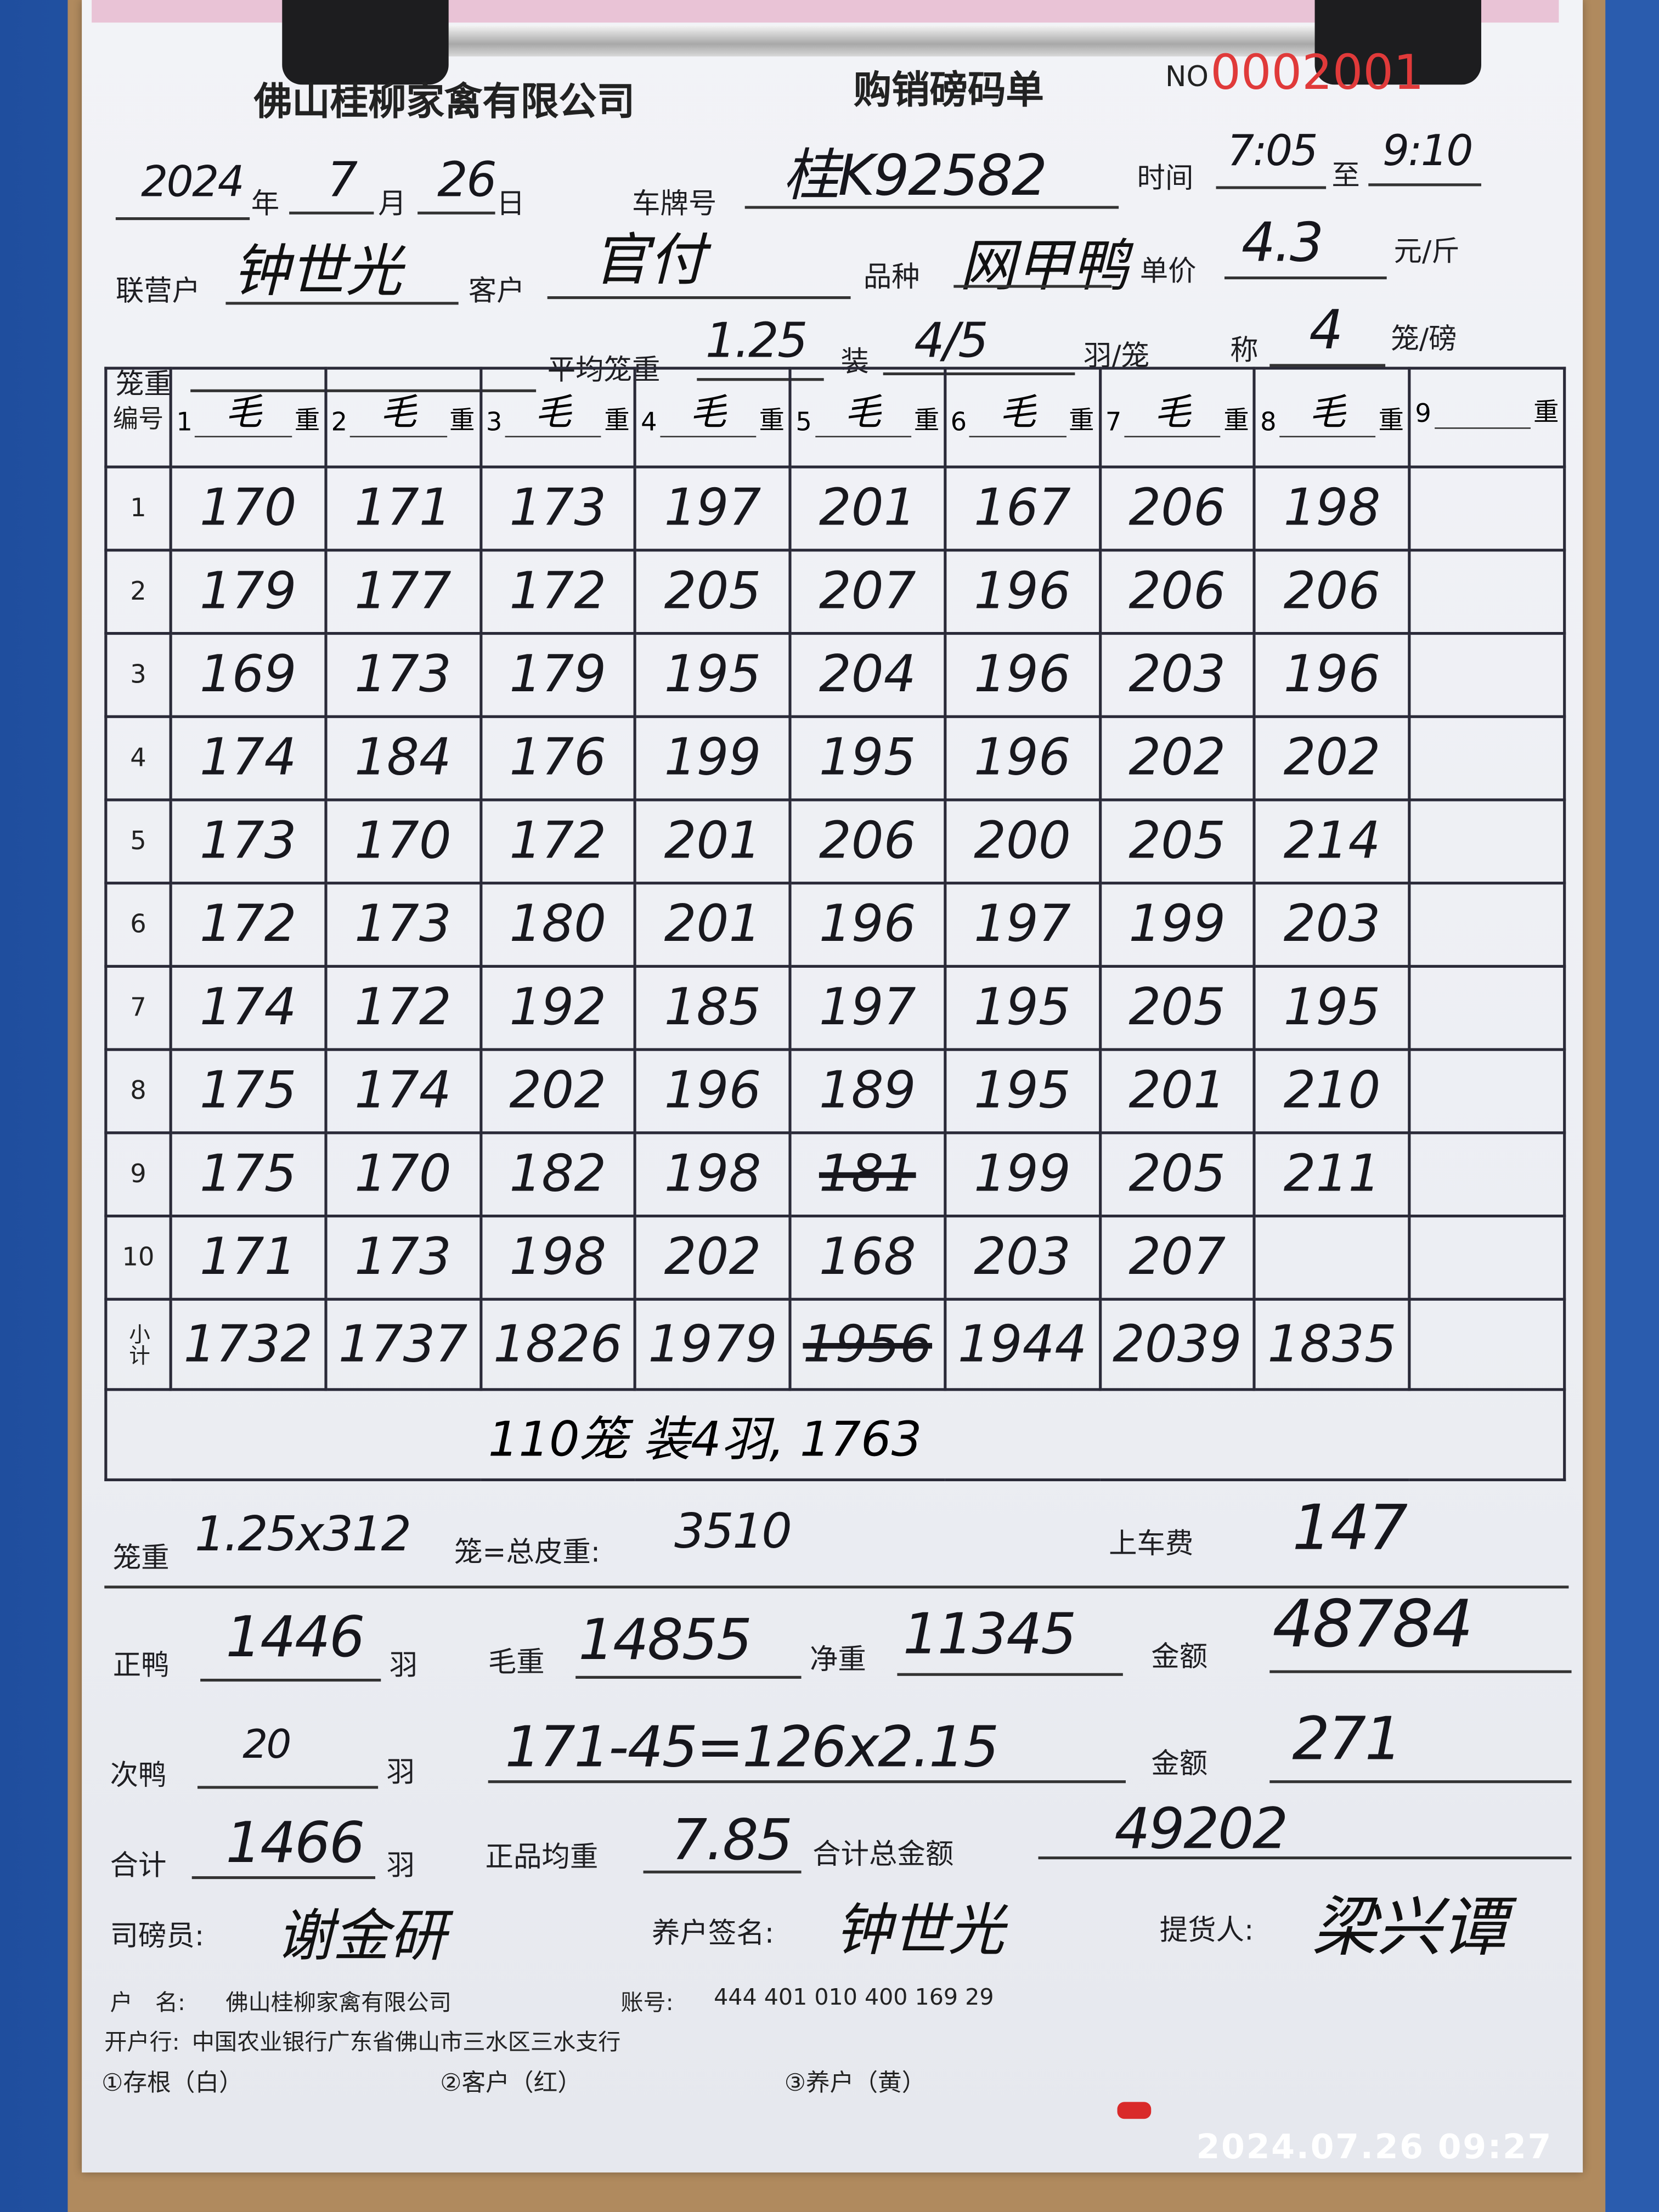 Image resolution: width=1659 pixels, height=2212 pixels. Describe the element at coordinates (649, 423) in the screenshot. I see `column-number: 4` at that location.